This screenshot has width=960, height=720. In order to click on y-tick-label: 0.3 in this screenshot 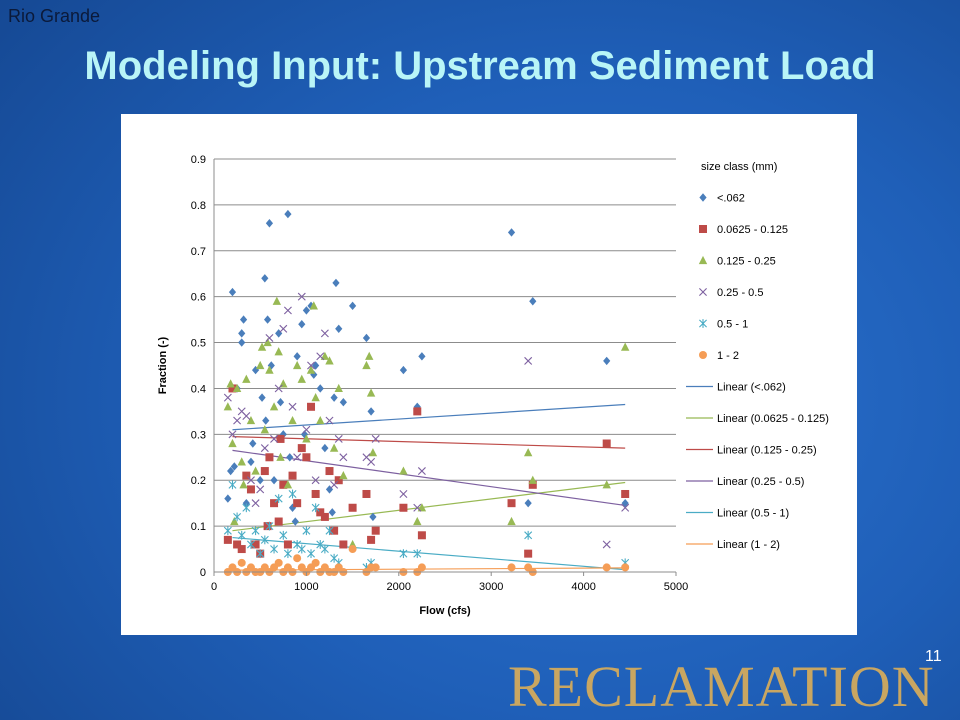, I will do `click(198, 435)`.